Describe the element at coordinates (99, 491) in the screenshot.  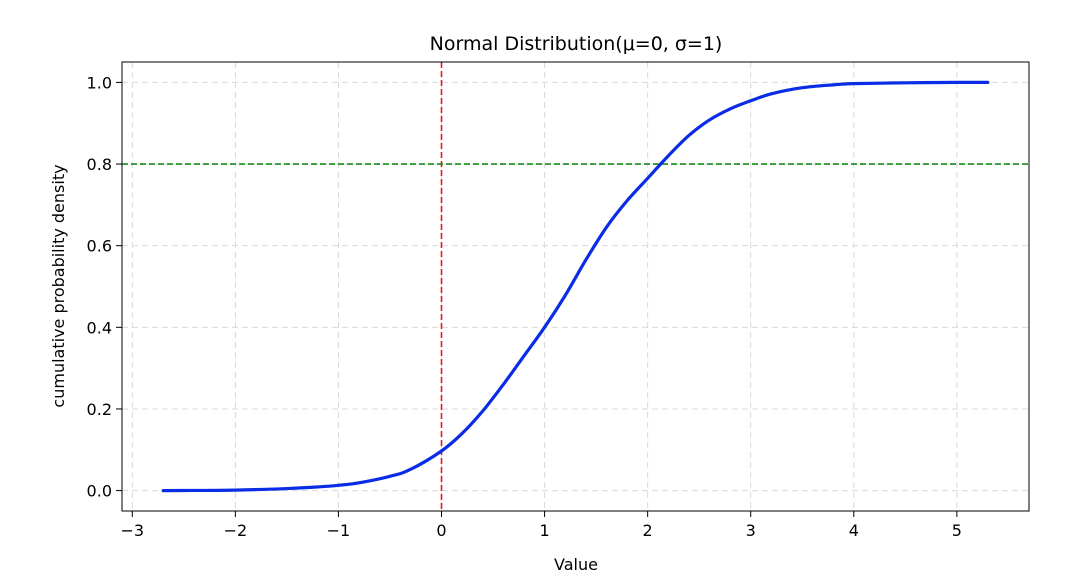
I see `y-tick-label: 0.0` at that location.